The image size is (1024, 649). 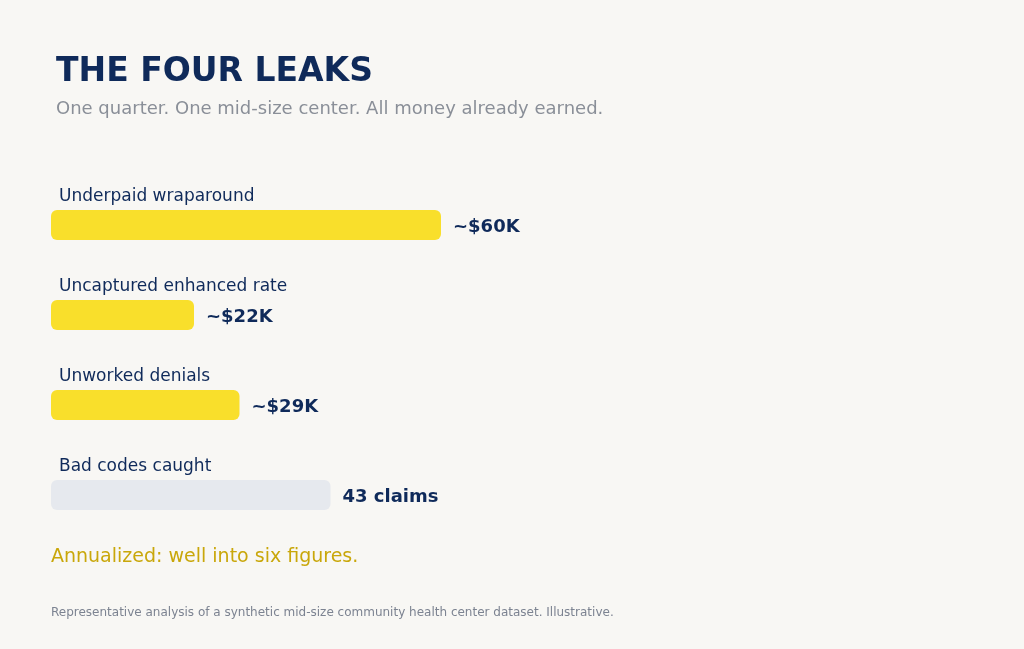 What do you see at coordinates (390, 495) in the screenshot?
I see `data-label: 43 claims` at bounding box center [390, 495].